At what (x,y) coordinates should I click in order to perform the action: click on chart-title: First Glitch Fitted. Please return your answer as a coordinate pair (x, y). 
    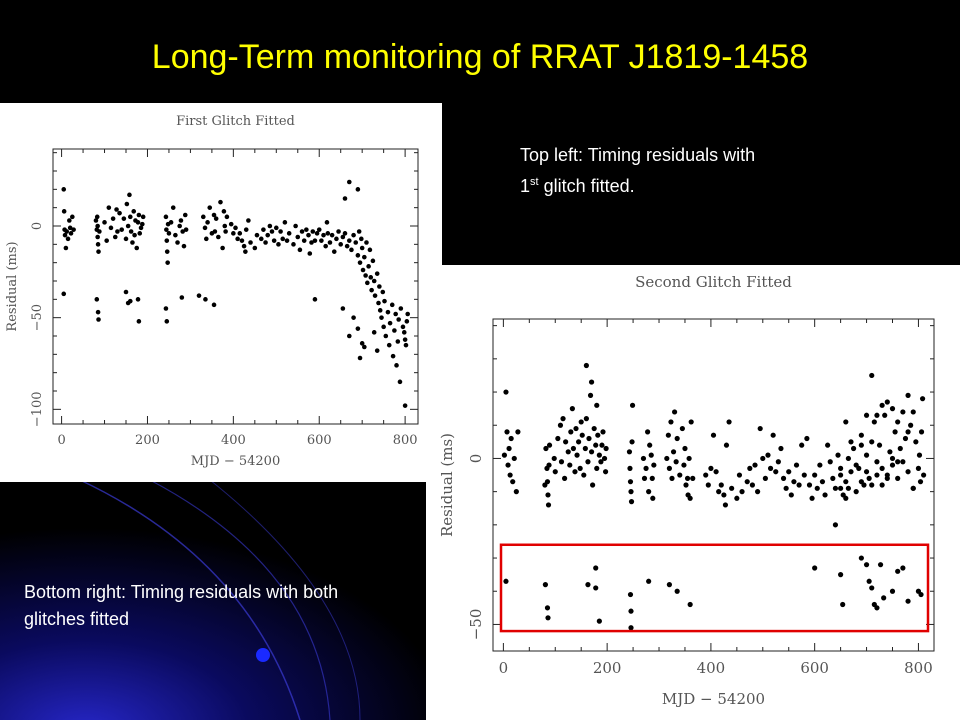
    Looking at the image, I should click on (235, 121).